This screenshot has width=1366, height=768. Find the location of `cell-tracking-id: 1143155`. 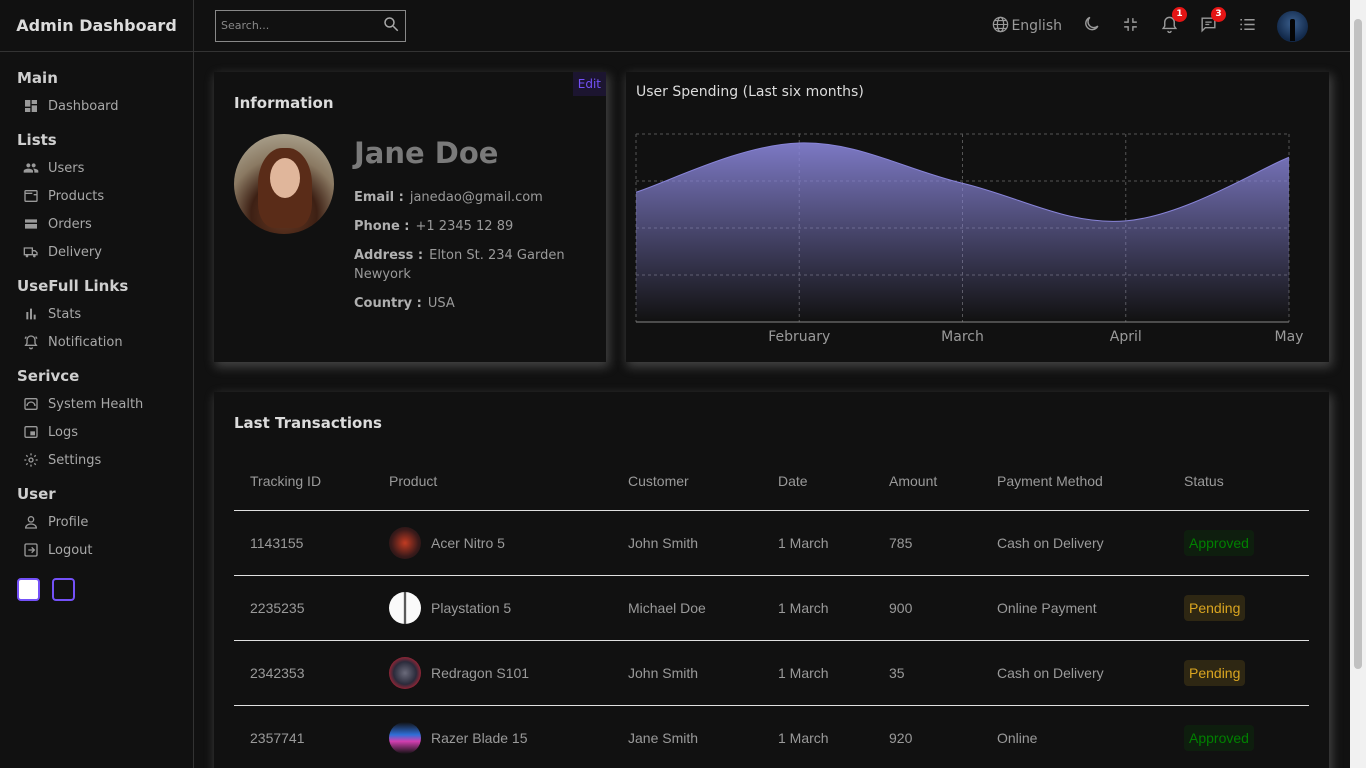

cell-tracking-id: 1143155 is located at coordinates (303, 543).